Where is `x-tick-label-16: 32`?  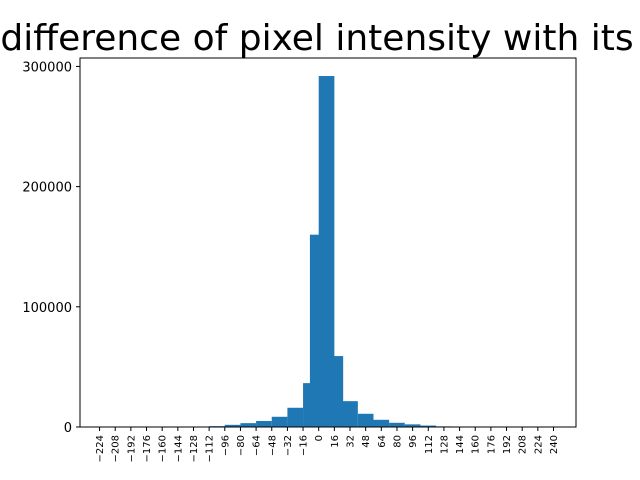
x-tick-label-16: 32 is located at coordinates (351, 441).